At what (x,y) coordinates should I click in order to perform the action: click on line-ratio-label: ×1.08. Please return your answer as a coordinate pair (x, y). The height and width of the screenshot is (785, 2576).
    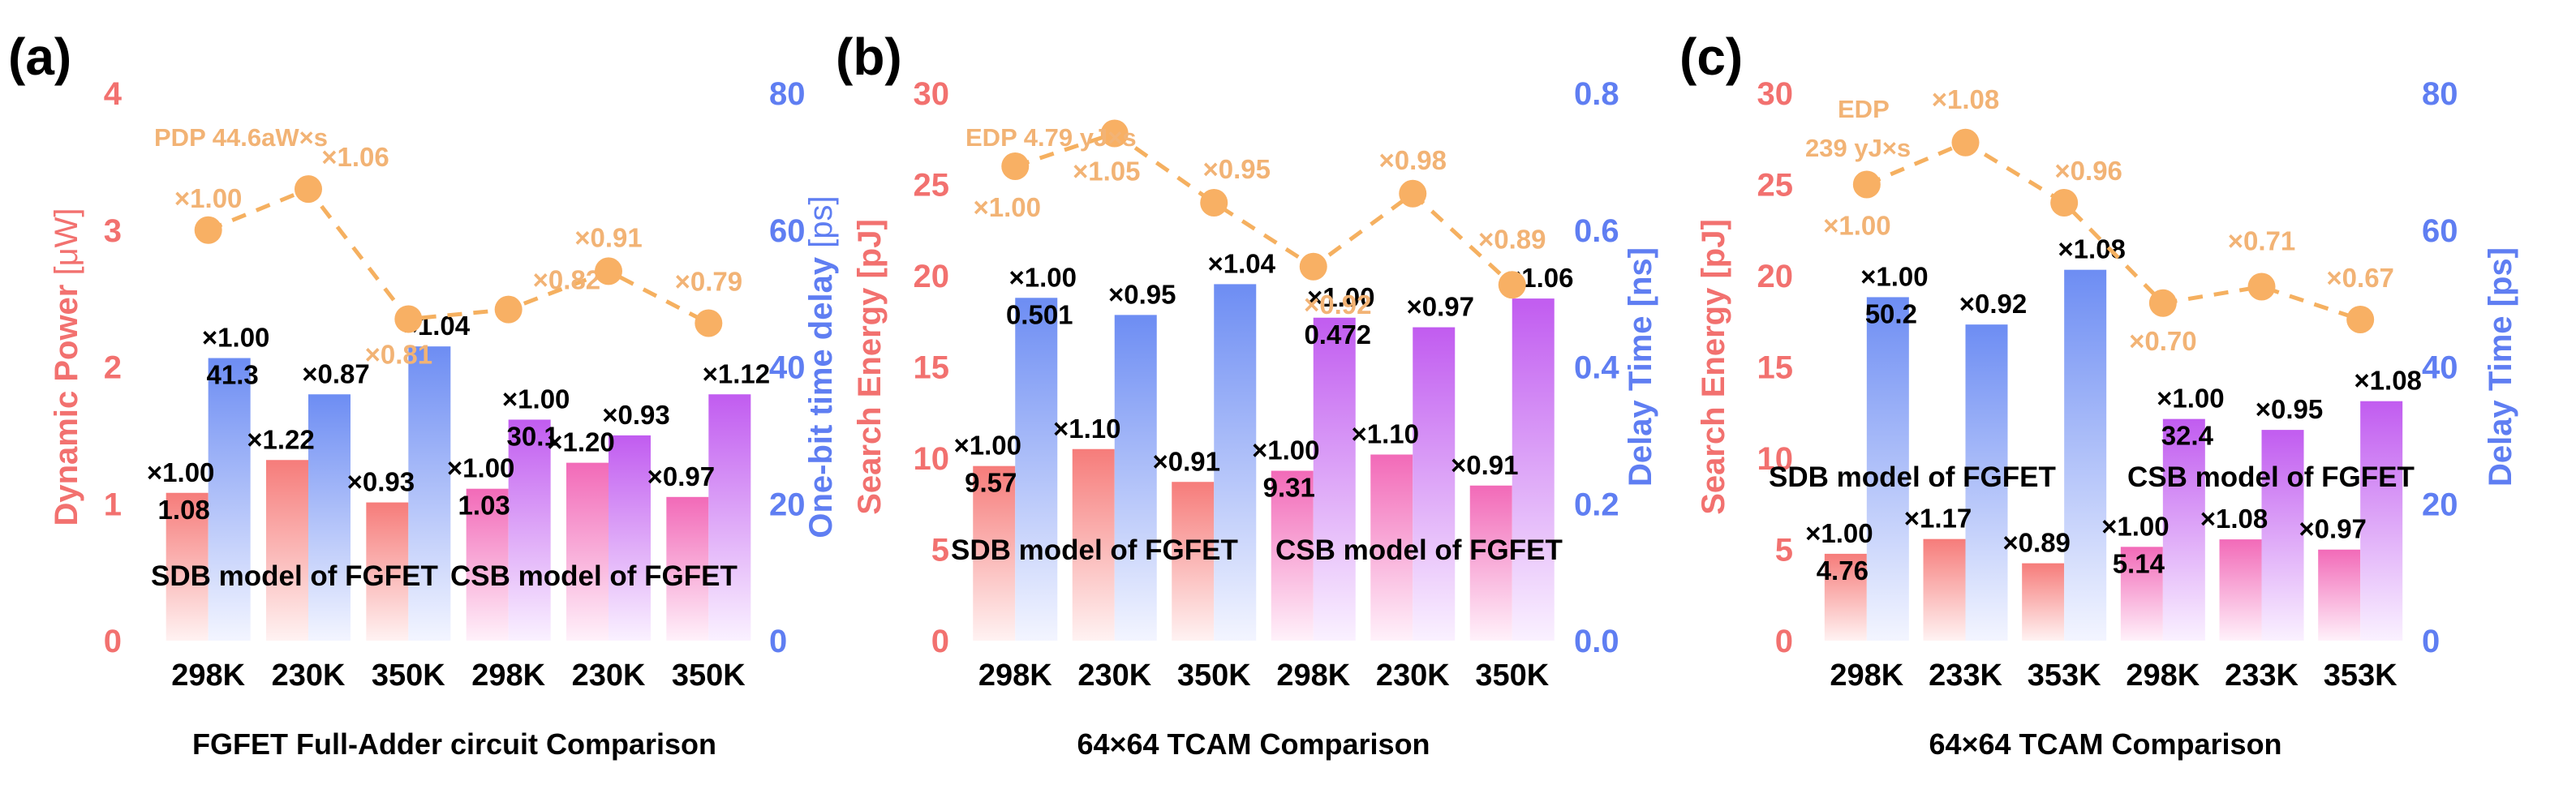
    Looking at the image, I should click on (1966, 99).